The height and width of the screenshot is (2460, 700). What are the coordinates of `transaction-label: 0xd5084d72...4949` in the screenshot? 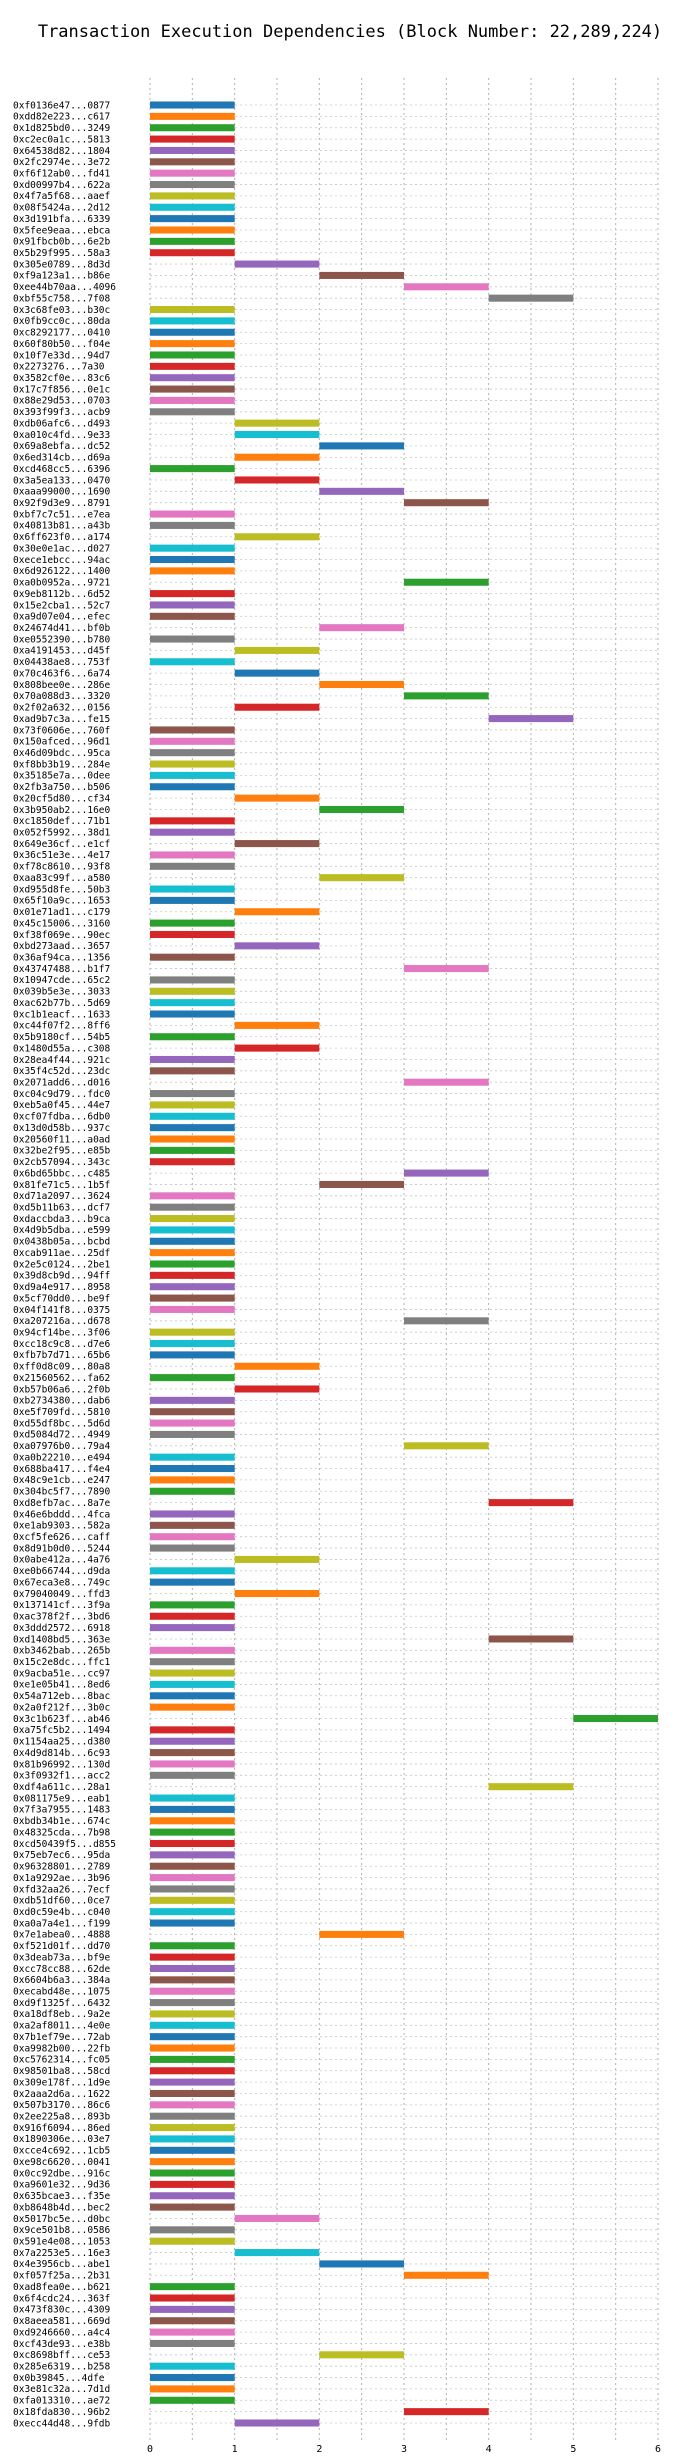 It's located at (62, 1435).